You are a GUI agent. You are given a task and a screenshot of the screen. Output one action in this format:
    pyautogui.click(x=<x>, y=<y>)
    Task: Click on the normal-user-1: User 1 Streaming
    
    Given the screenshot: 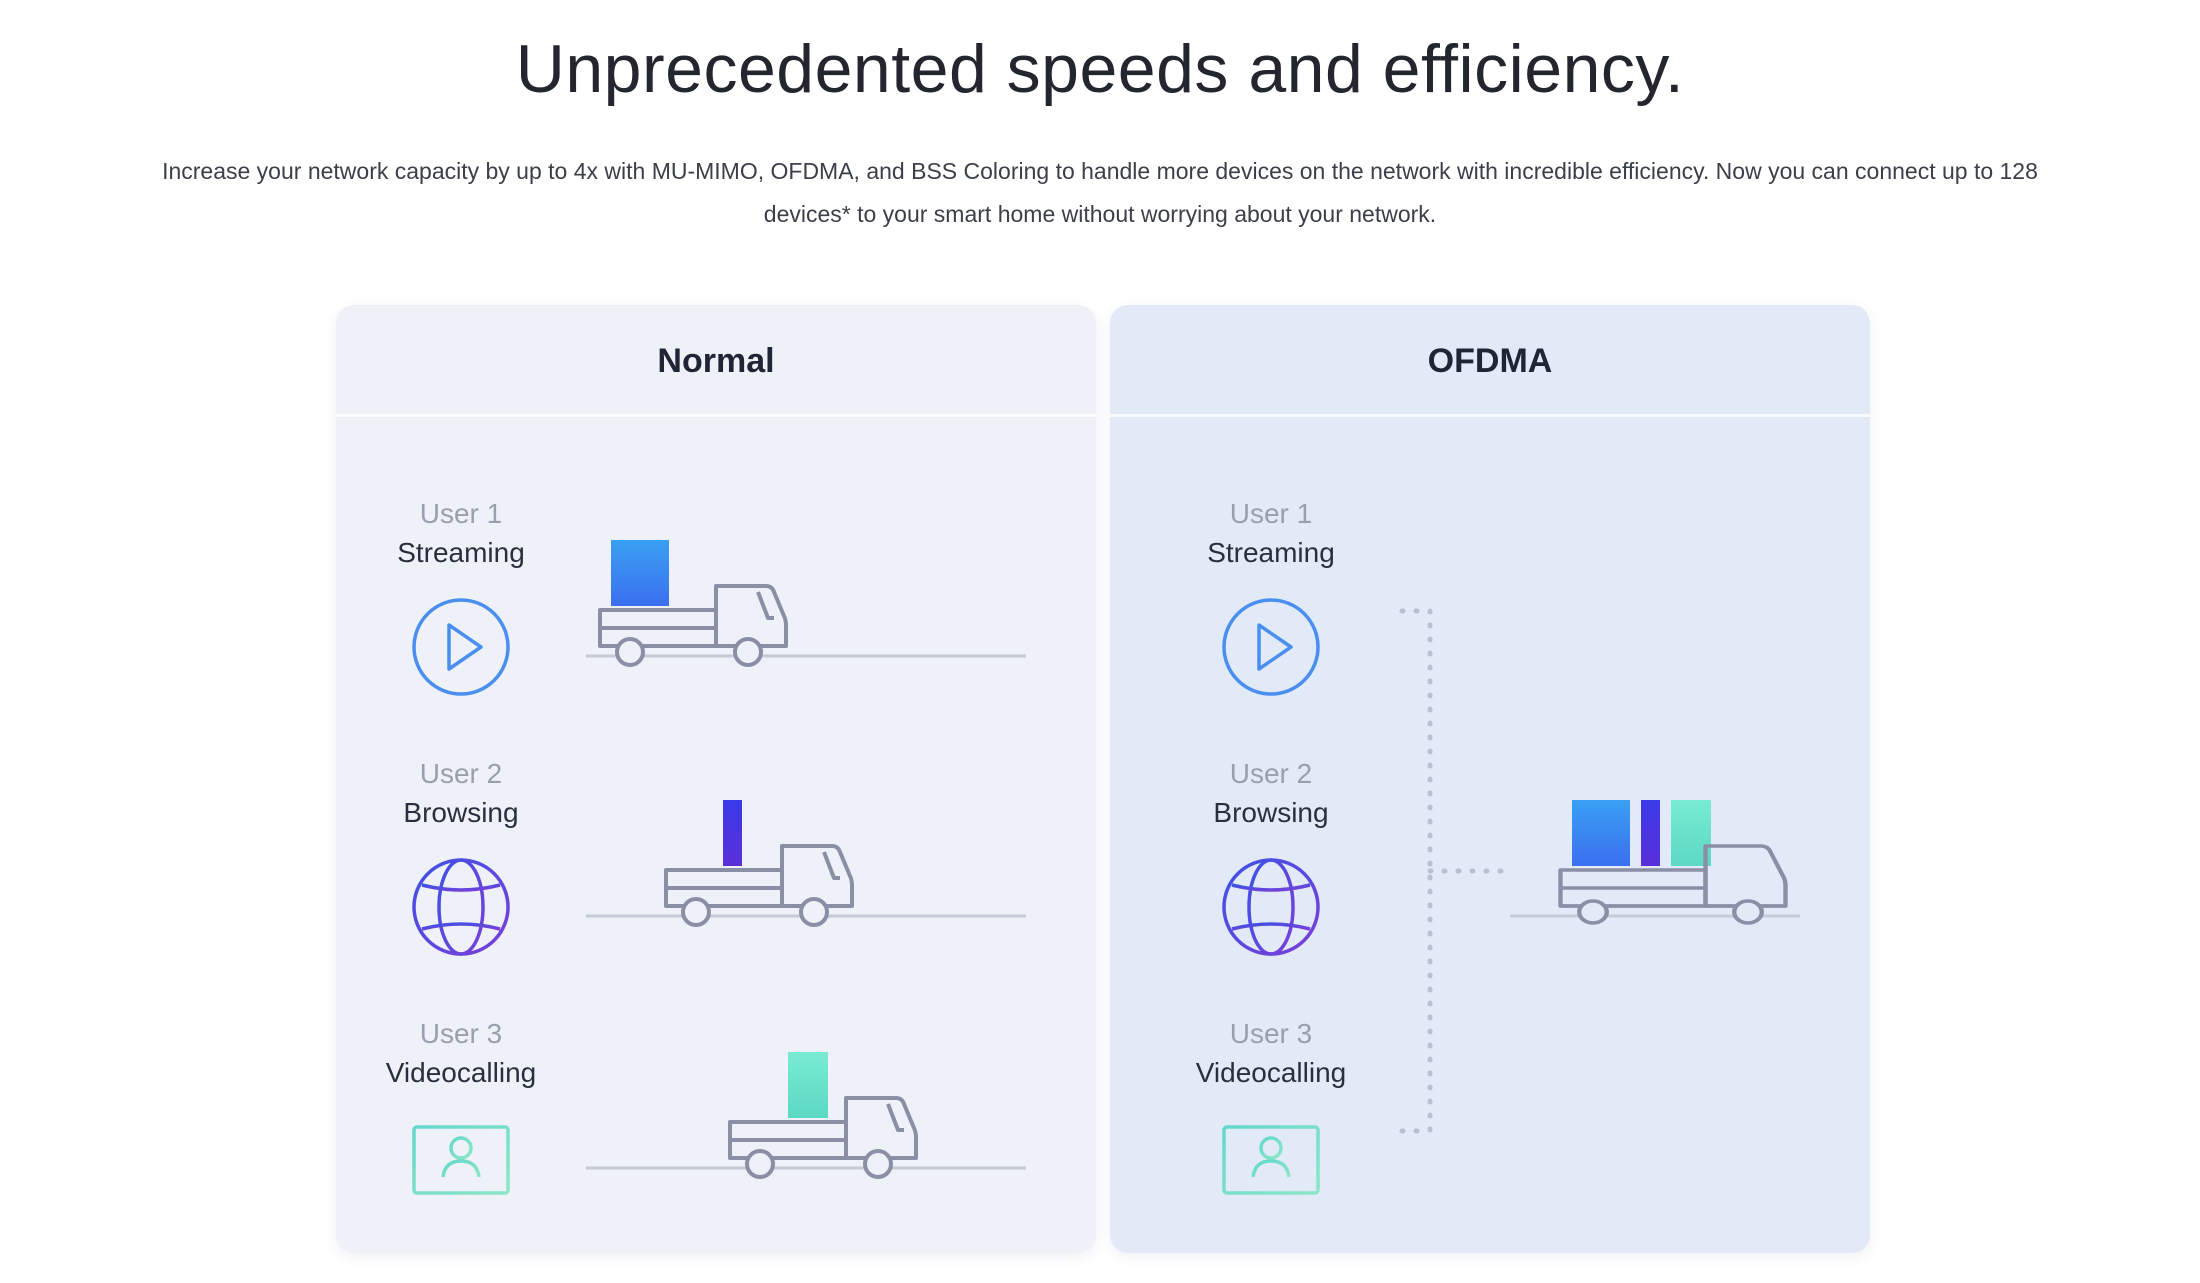 What is the action you would take?
    pyautogui.click(x=461, y=534)
    